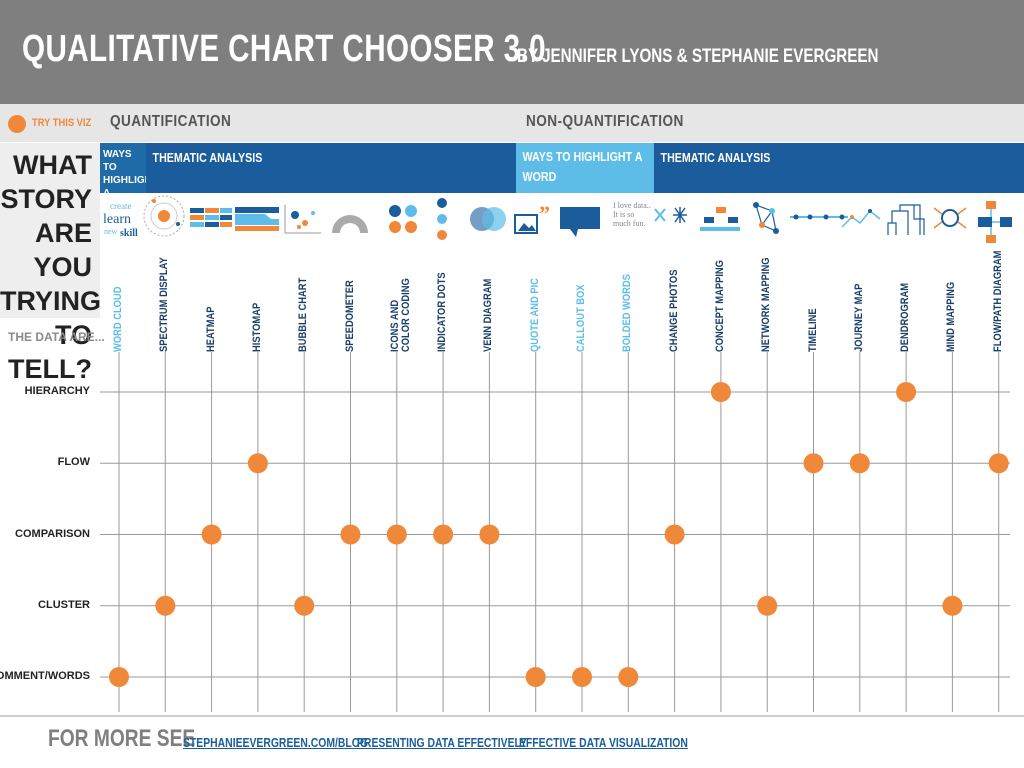  Describe the element at coordinates (819, 217) in the screenshot. I see `timeline-icon` at that location.